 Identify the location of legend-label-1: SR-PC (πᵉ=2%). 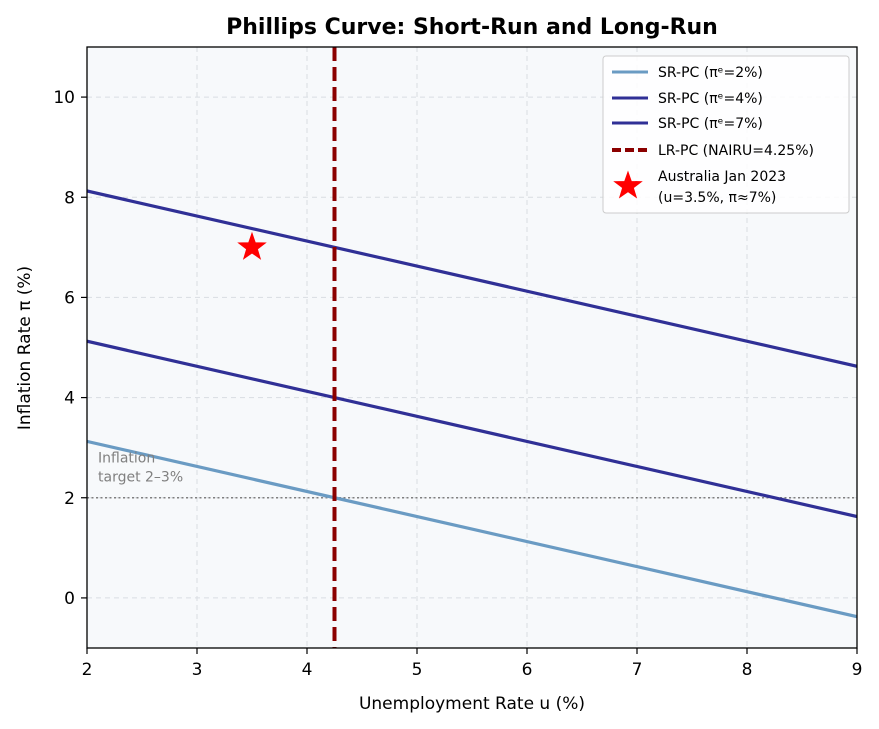
(710, 73).